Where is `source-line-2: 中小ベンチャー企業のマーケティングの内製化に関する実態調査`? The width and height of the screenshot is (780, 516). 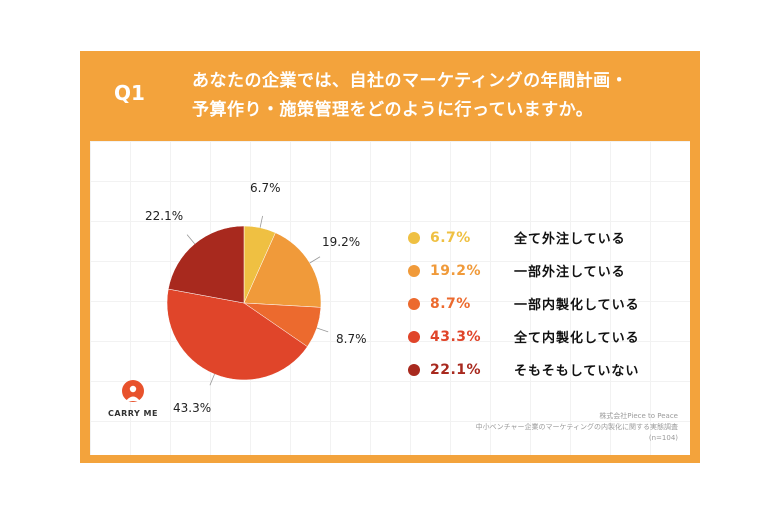
source-line-2: 中小ベンチャー企業のマーケティングの内製化に関する実態調査 is located at coordinates (576, 427).